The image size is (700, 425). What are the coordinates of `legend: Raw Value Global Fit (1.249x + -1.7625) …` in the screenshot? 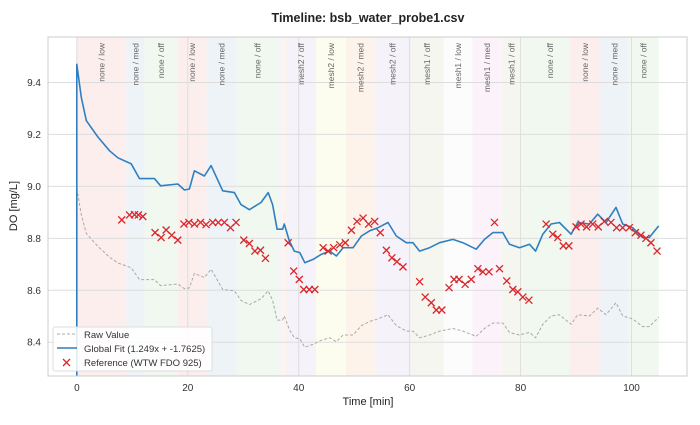 It's located at (132, 349).